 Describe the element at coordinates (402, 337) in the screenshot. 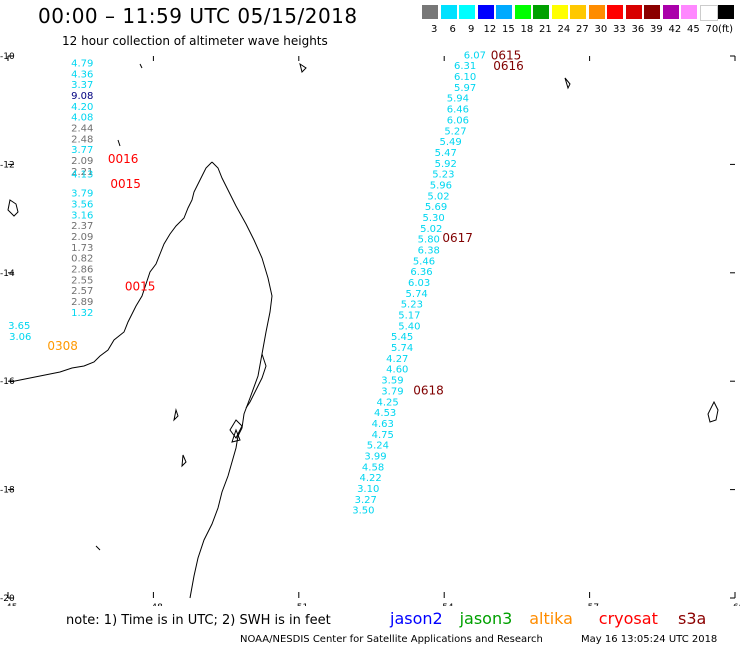

I see `wave-height-value: 5.45` at that location.